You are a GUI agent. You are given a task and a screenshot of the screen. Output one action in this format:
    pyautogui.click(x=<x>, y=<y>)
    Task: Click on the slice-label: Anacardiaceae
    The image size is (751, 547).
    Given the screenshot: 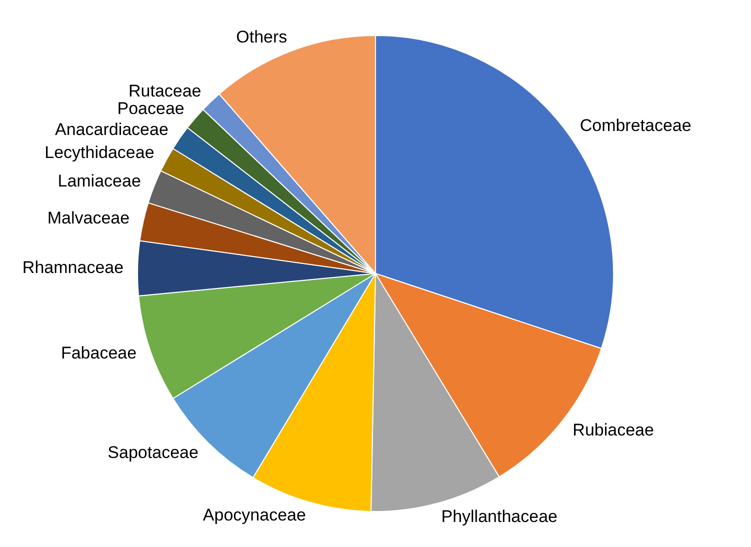 What is the action you would take?
    pyautogui.click(x=111, y=129)
    